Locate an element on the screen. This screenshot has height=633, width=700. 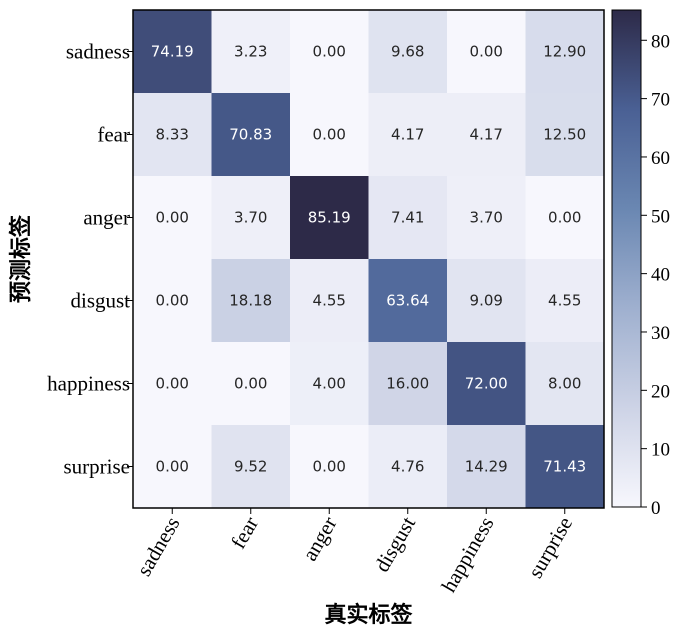
y-tick-label: happiness is located at coordinates (88, 384).